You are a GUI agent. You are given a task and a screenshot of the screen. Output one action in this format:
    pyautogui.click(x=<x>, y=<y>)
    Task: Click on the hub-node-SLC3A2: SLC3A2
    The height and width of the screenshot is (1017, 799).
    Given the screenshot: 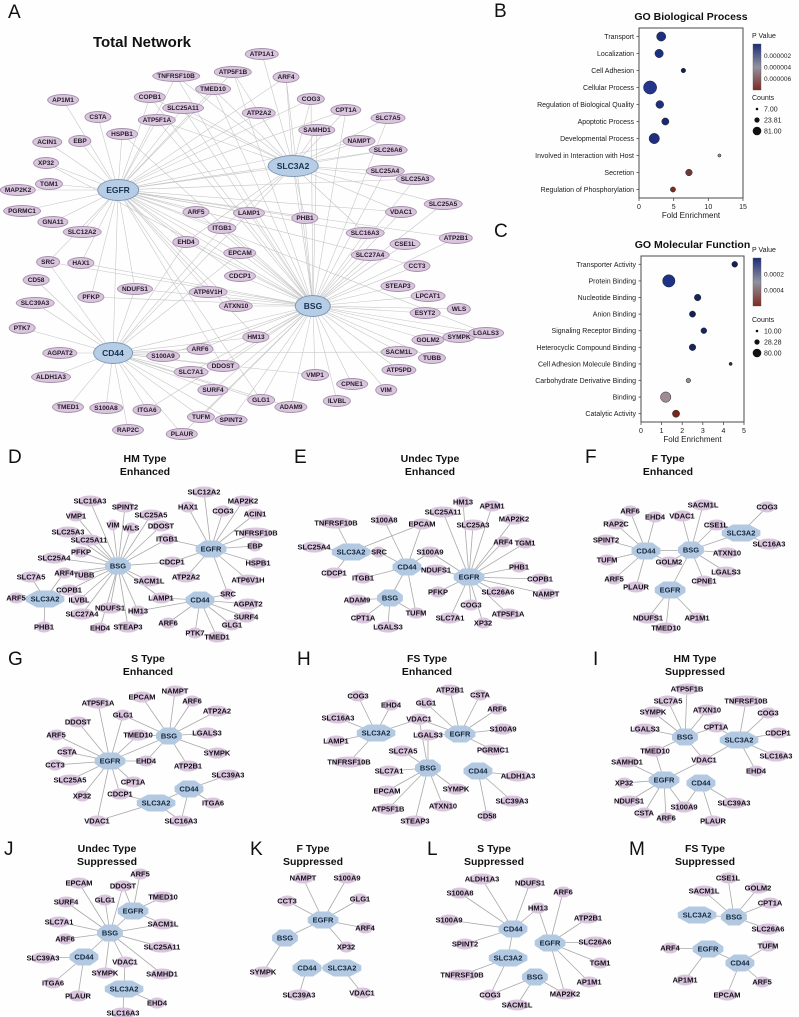 What is the action you would take?
    pyautogui.click(x=376, y=733)
    